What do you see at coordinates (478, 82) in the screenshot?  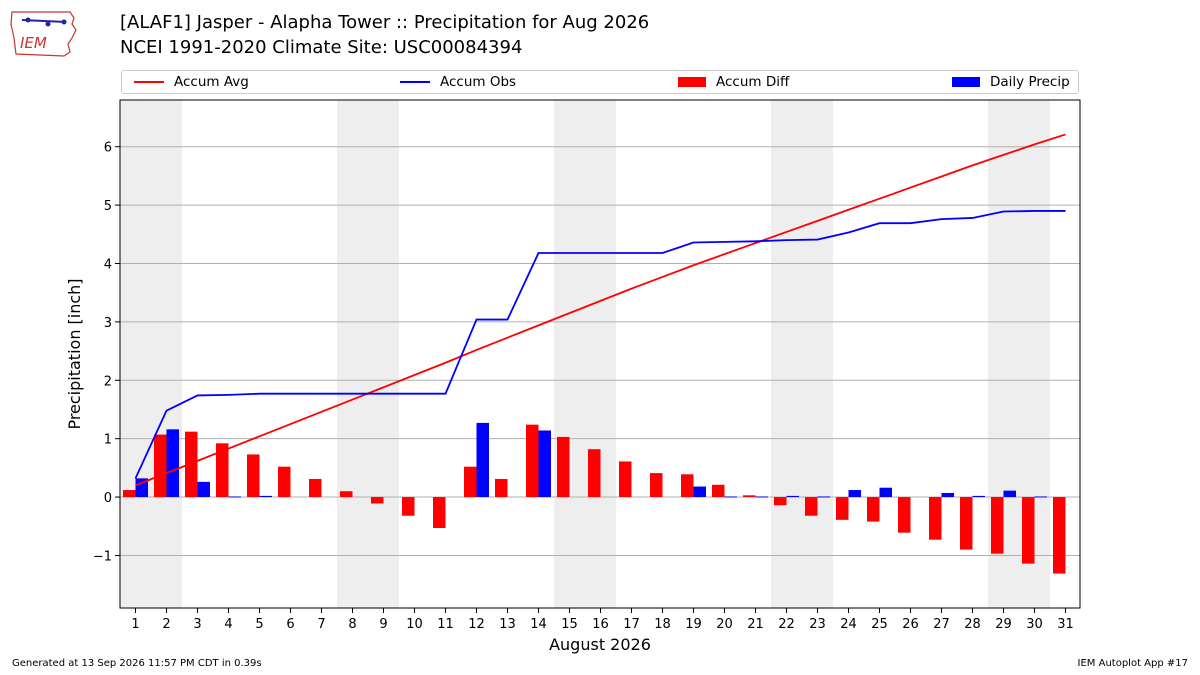 I see `legend-label-accum-obs: Accum Obs` at bounding box center [478, 82].